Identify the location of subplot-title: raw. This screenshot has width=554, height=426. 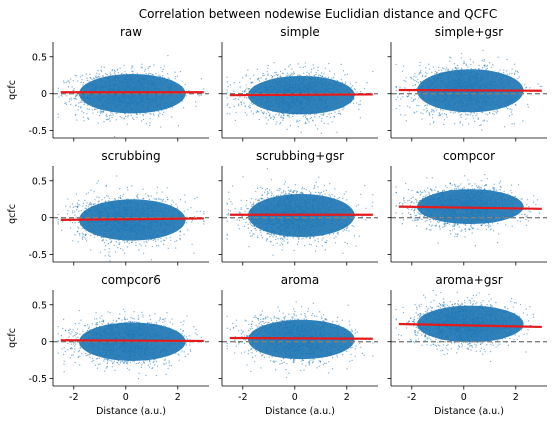
(131, 32).